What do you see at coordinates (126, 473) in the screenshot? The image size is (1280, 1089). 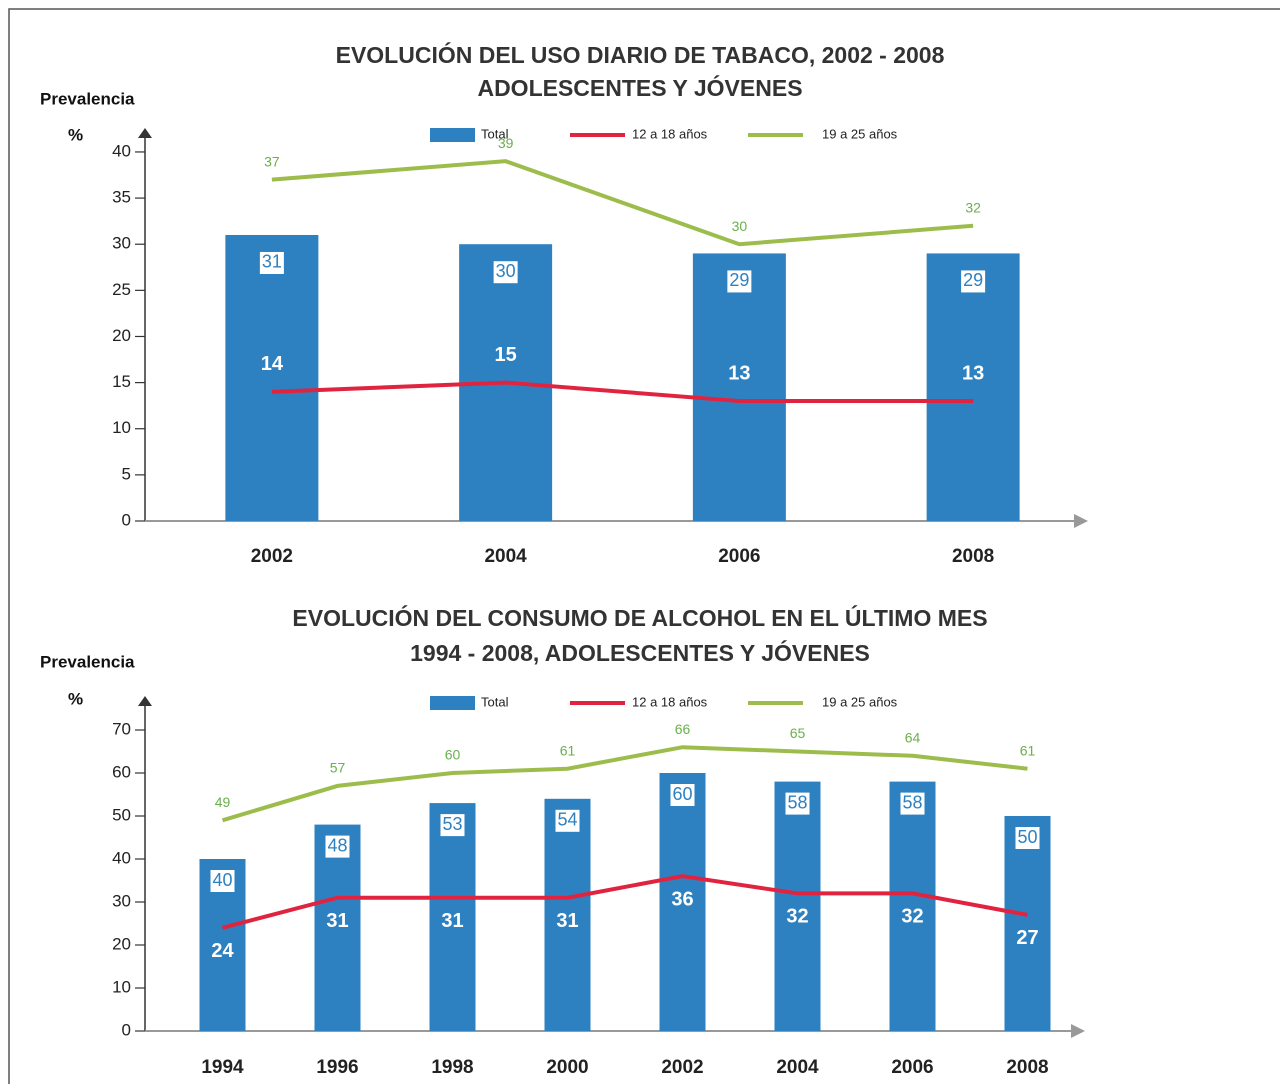 I see `y-tick-label: 5` at bounding box center [126, 473].